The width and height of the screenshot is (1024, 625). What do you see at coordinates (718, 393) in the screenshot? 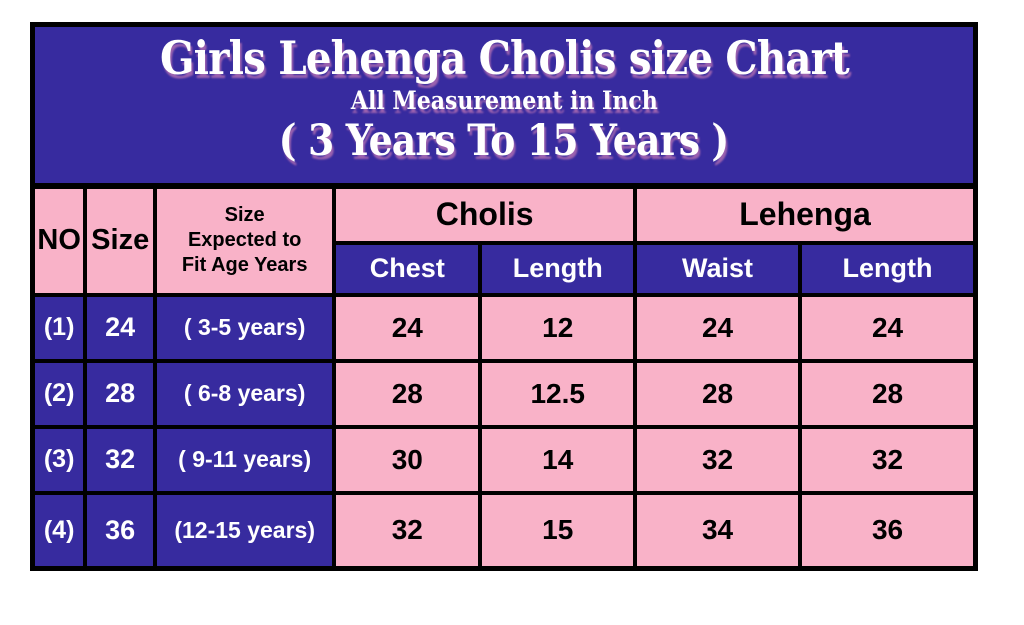
I see `cell-waist: 28` at bounding box center [718, 393].